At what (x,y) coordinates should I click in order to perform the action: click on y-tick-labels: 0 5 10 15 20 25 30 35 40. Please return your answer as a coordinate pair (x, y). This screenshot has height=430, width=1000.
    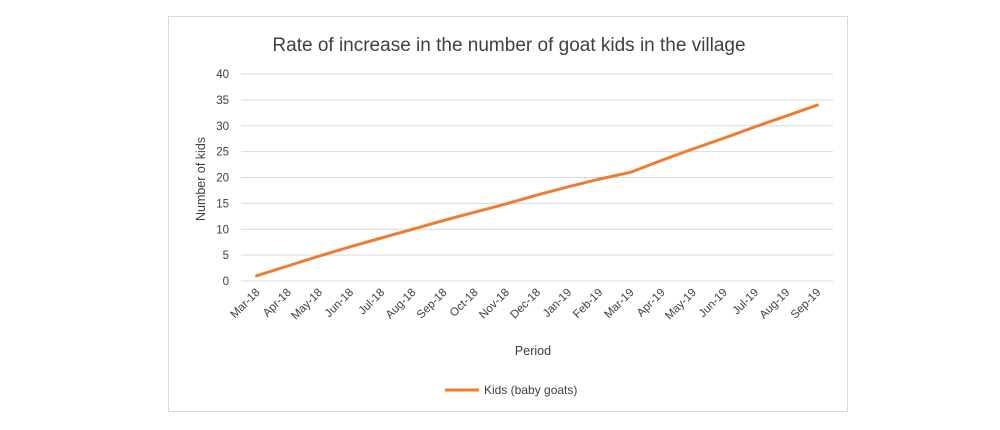
    Looking at the image, I should click on (222, 178).